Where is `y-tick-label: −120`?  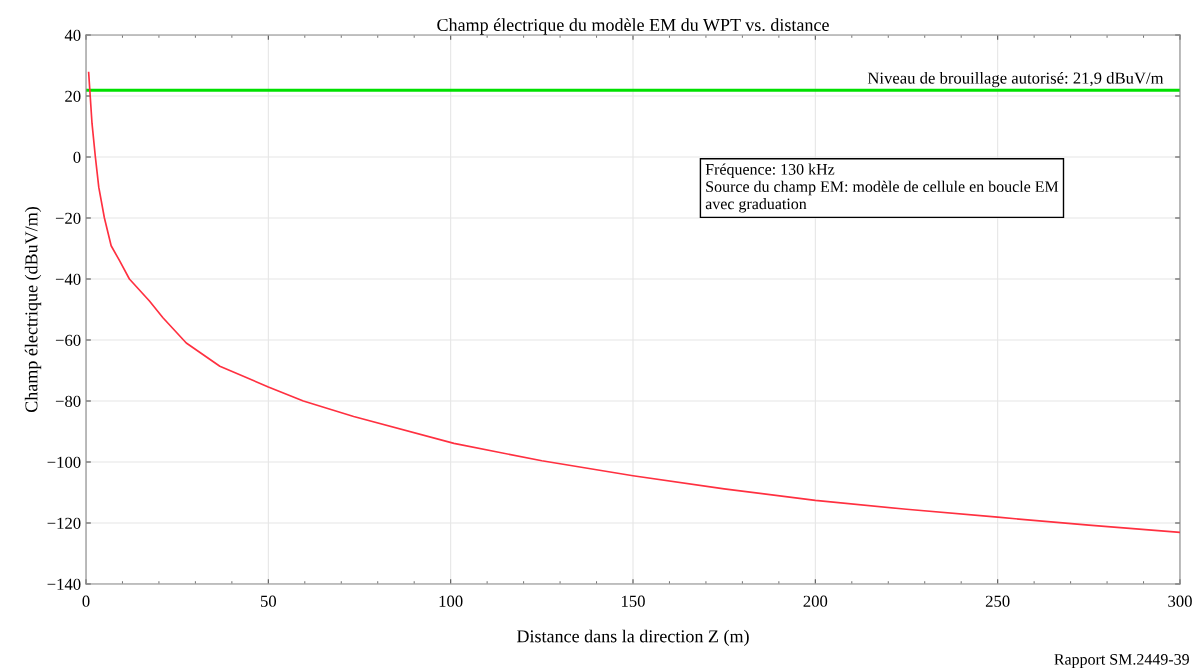
y-tick-label: −120 is located at coordinates (64, 523).